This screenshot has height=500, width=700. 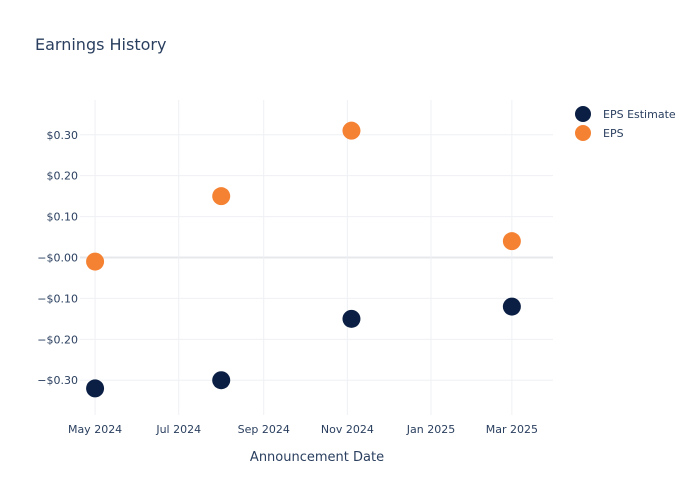 What do you see at coordinates (625, 123) in the screenshot?
I see `legend: EPS Estimate EPS` at bounding box center [625, 123].